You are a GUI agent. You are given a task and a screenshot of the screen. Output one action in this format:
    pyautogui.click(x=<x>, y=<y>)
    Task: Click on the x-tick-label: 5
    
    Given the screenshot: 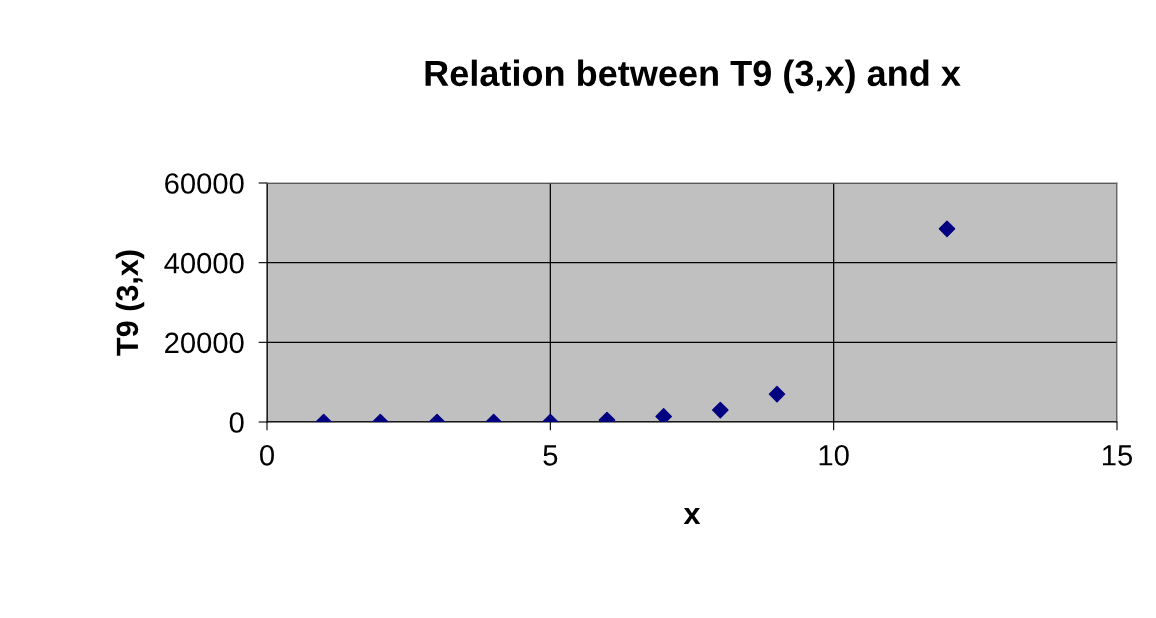 What is the action you would take?
    pyautogui.click(x=550, y=455)
    